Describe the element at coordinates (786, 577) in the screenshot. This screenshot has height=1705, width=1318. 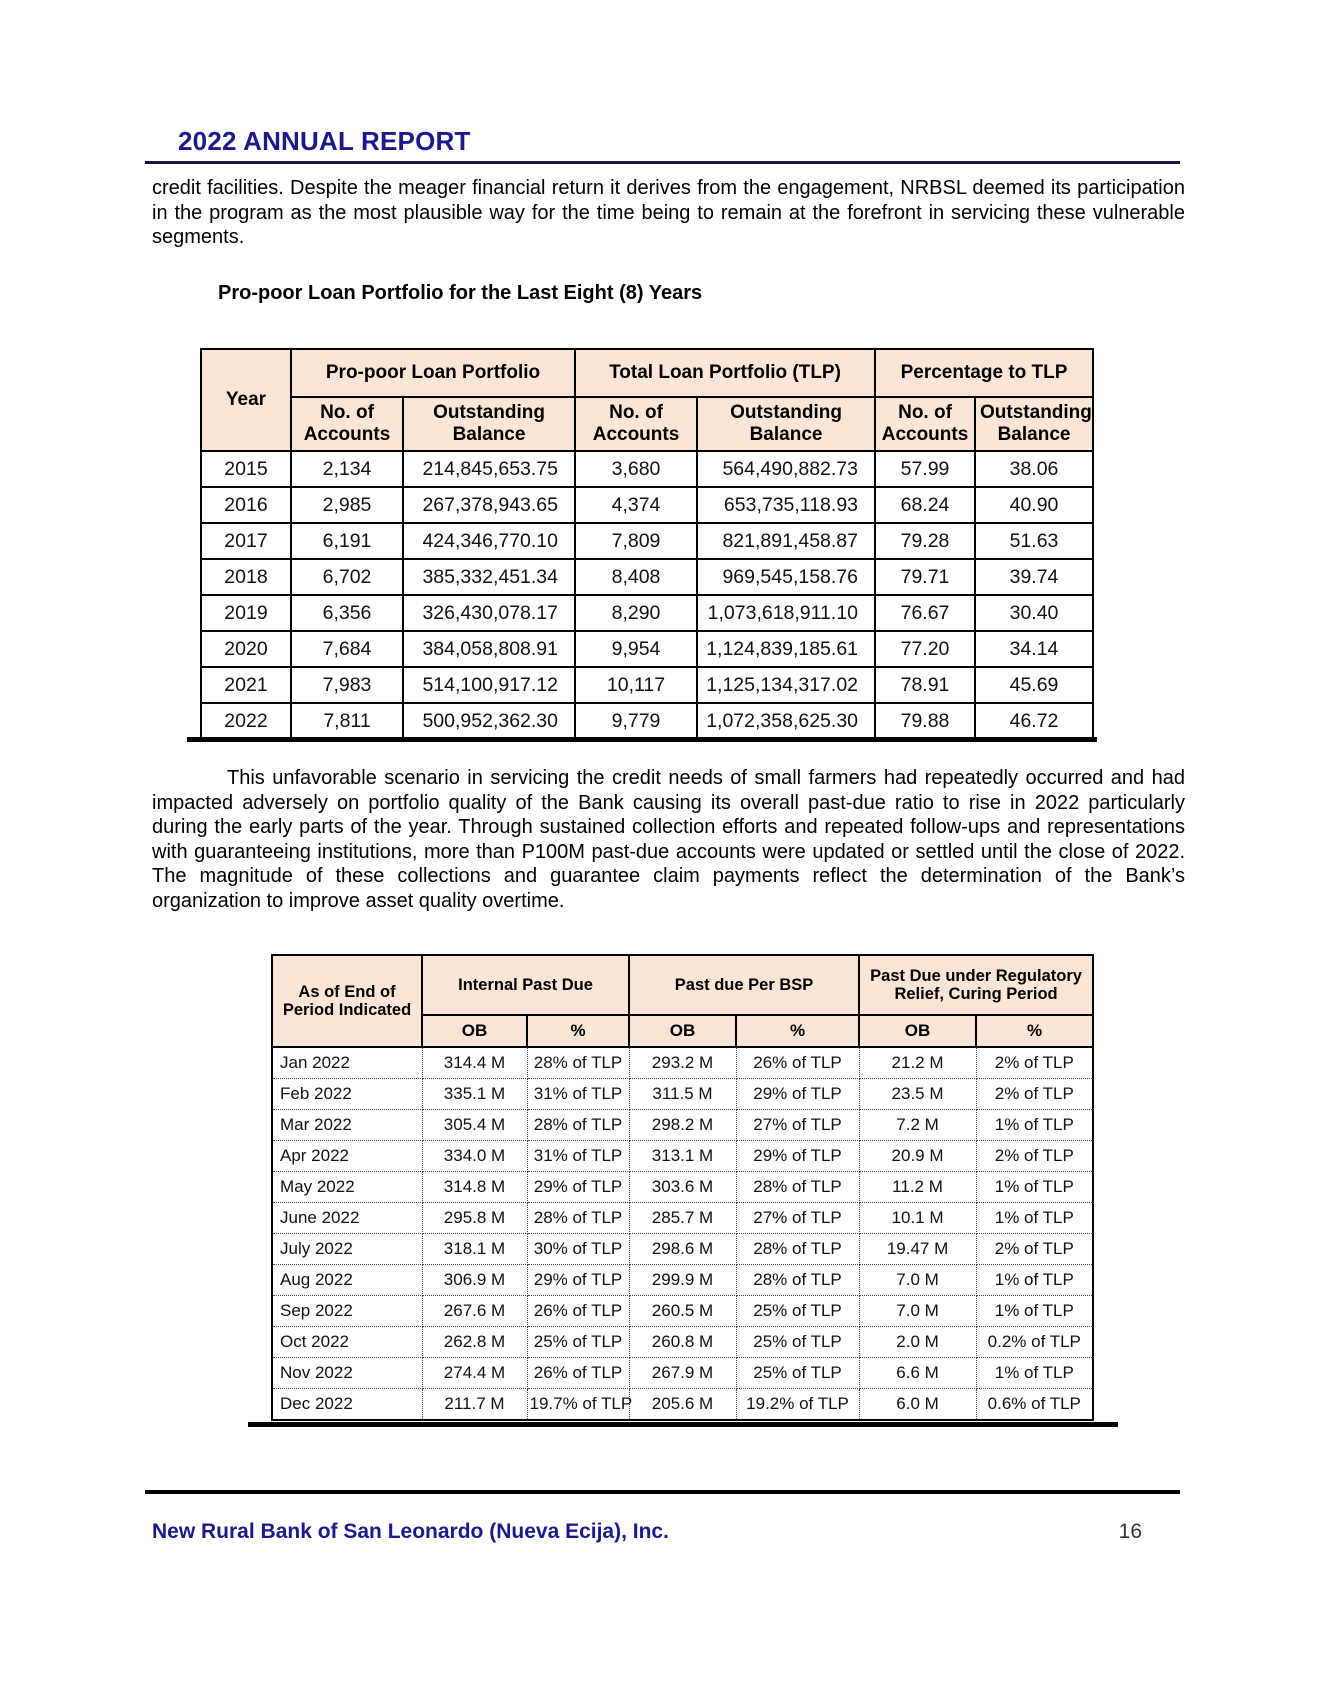
I see `table-cell: 969,545,158.76` at that location.